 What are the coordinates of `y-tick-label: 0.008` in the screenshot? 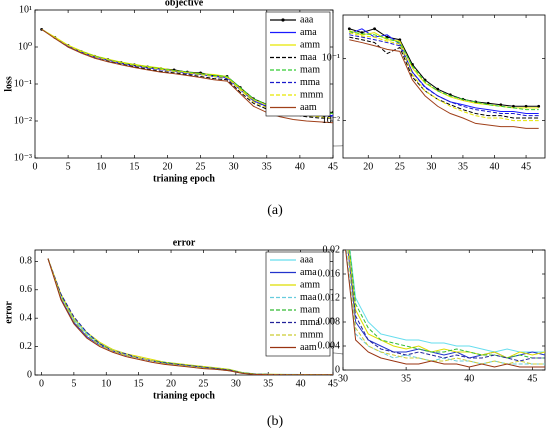 It's located at (329, 321).